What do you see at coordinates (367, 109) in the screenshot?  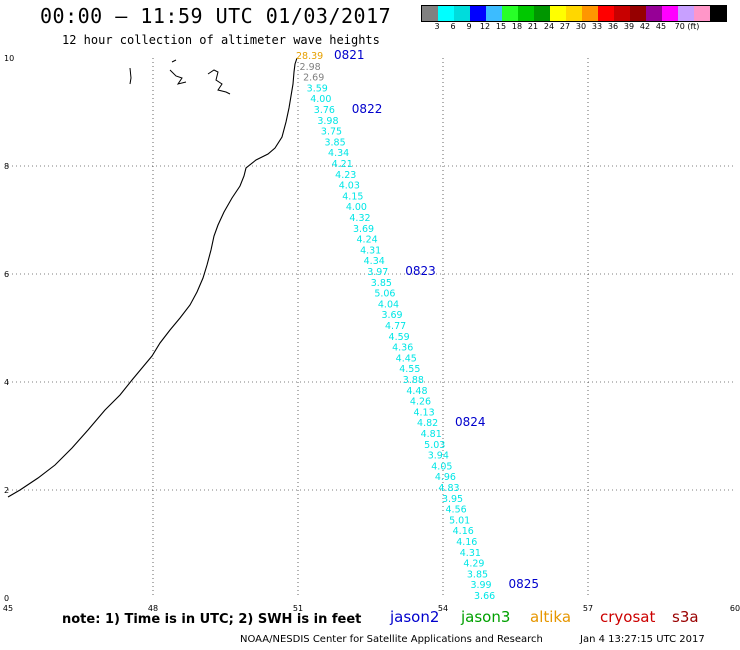 I see `track-time-label: 0822` at bounding box center [367, 109].